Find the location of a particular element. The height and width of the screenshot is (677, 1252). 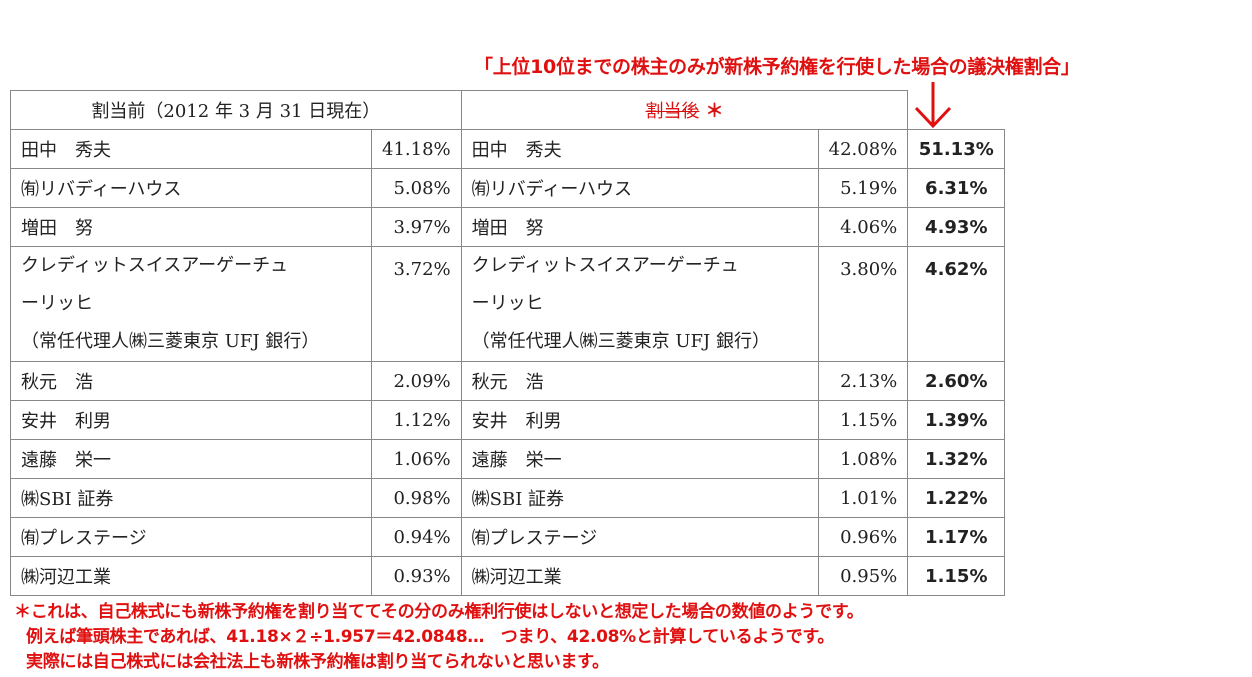

table-row: 増田 努 3.97% 増田 努 4.06% 4.93% is located at coordinates (508, 227).